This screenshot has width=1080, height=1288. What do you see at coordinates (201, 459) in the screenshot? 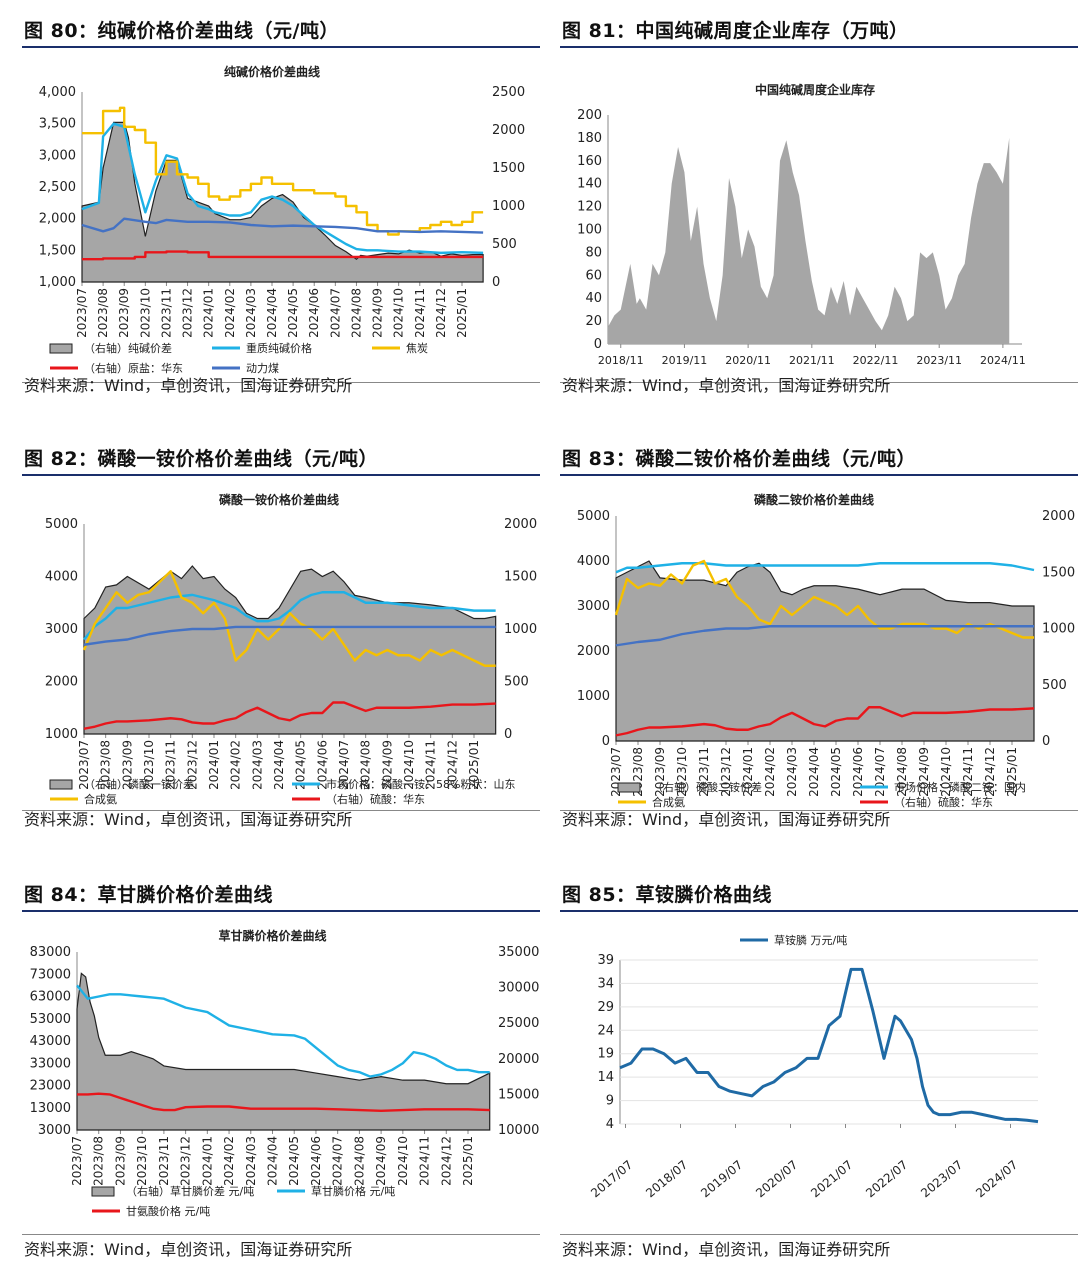
I see `figure-caption: 图 82：磷酸一铵价格价差曲线（元/吨）` at bounding box center [201, 459].